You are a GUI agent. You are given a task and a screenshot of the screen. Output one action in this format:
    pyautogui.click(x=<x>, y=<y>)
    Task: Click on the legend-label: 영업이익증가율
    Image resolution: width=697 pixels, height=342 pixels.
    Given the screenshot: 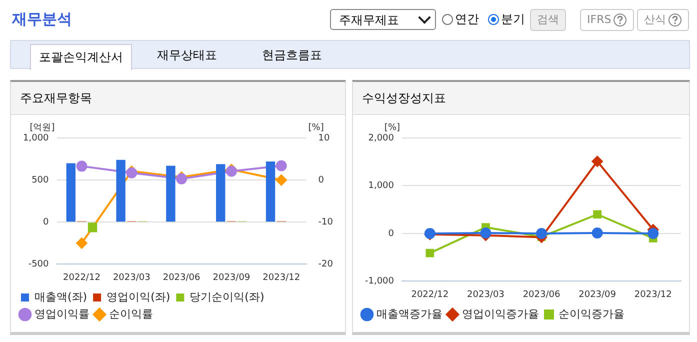 What is the action you would take?
    pyautogui.click(x=500, y=313)
    